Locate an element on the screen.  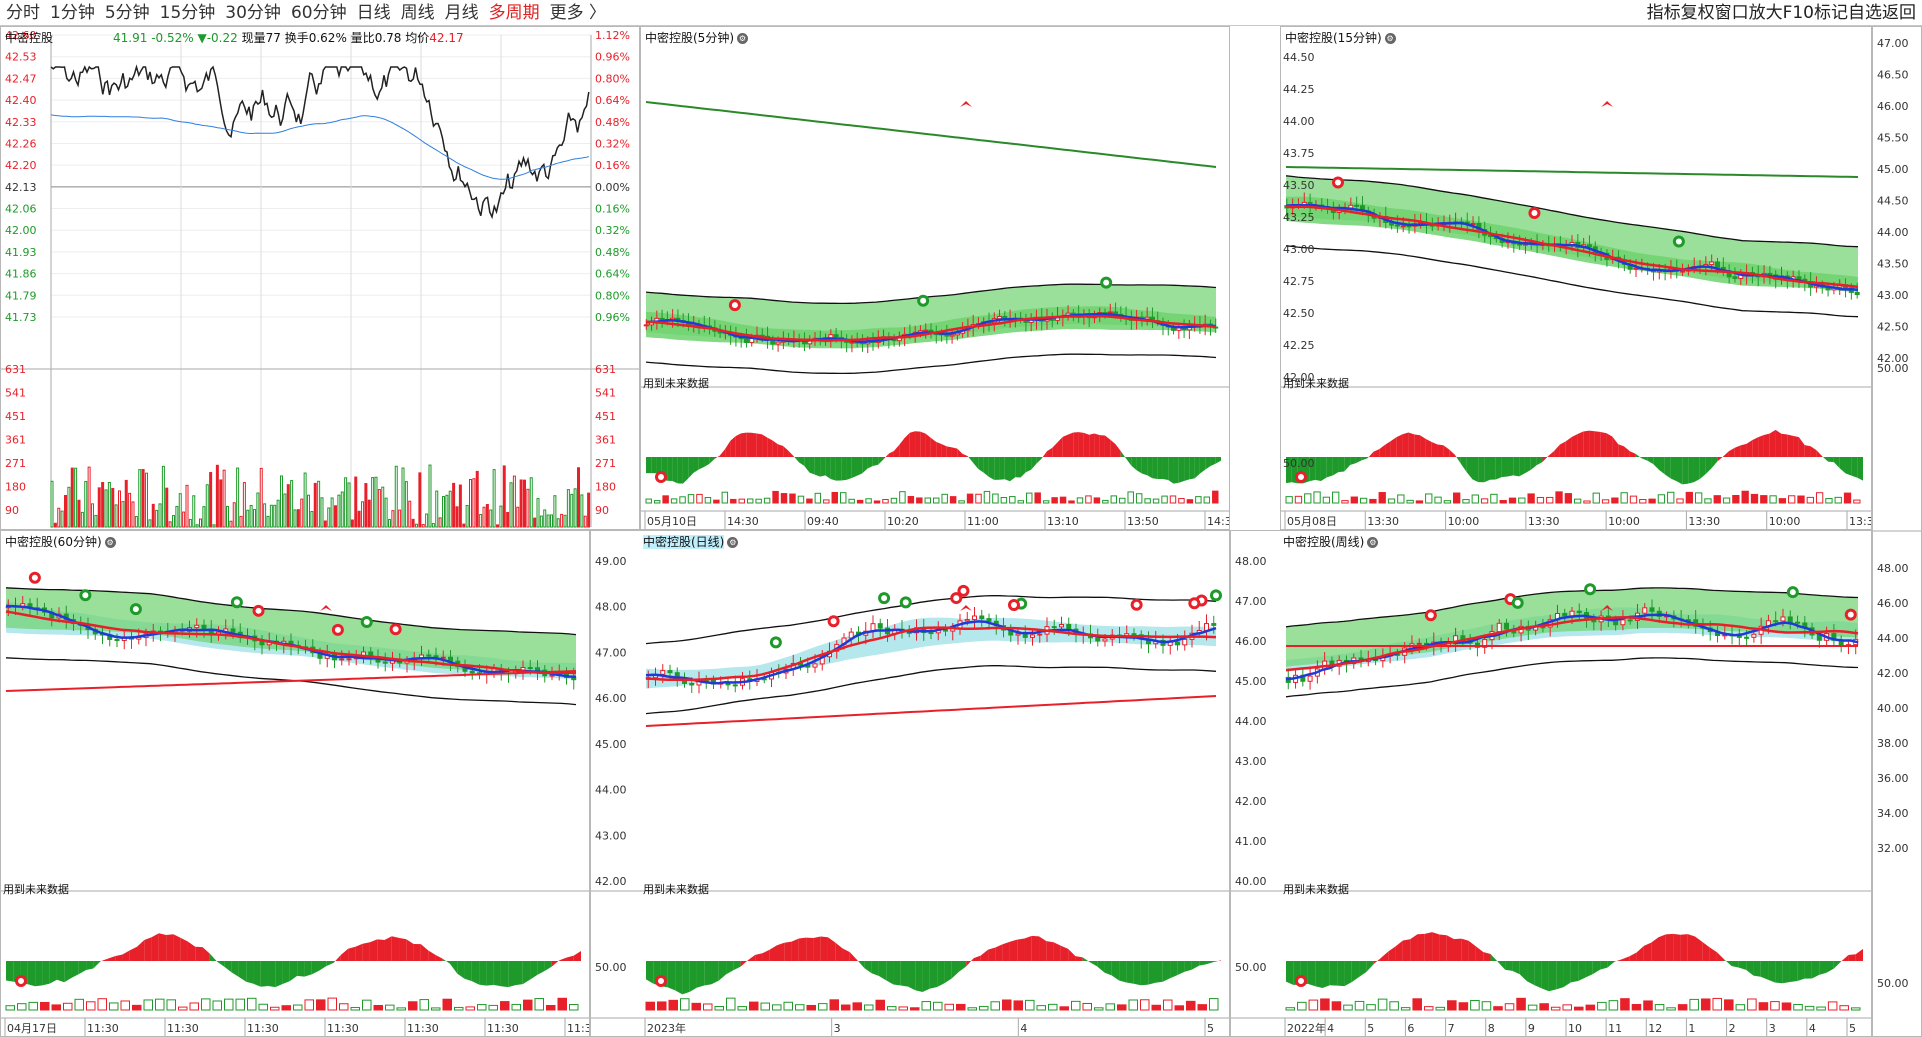
right-axis-tick: 42.50 is located at coordinates (1893, 327).